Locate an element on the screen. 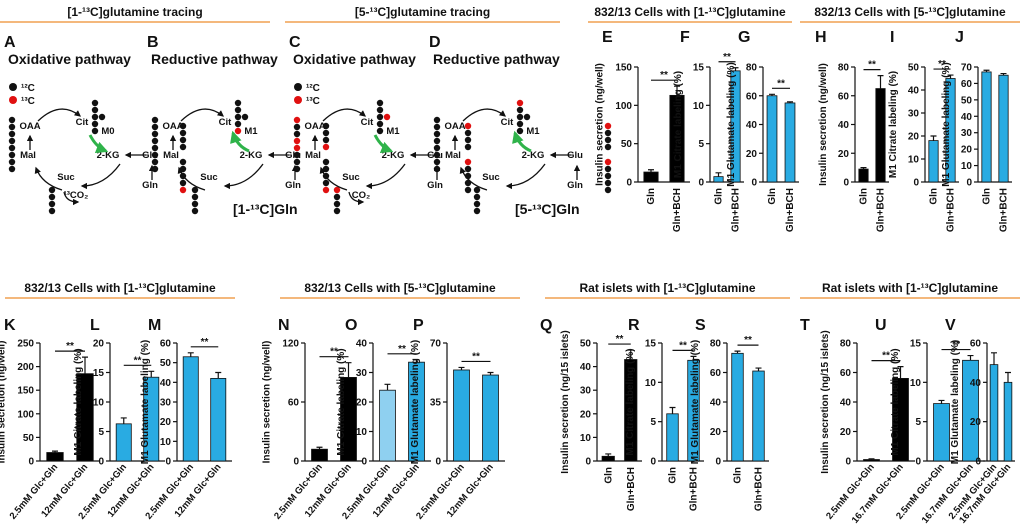  metabolite-label: Cit is located at coordinates (226, 122).